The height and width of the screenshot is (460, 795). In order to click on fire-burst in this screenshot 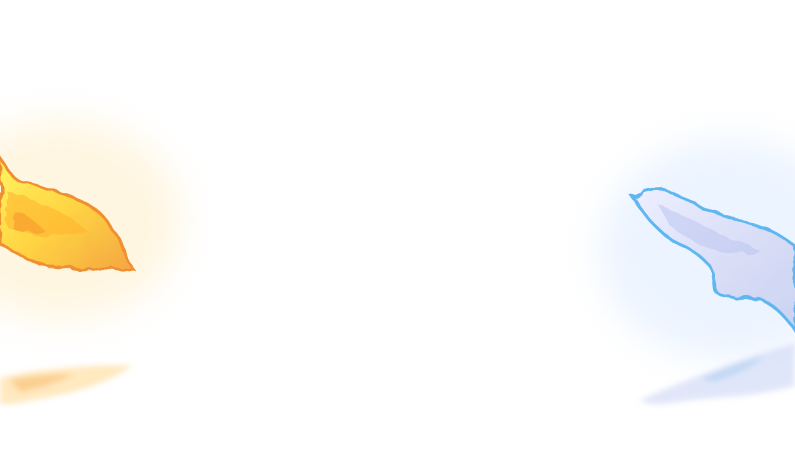, I will do `click(67, 213)`.